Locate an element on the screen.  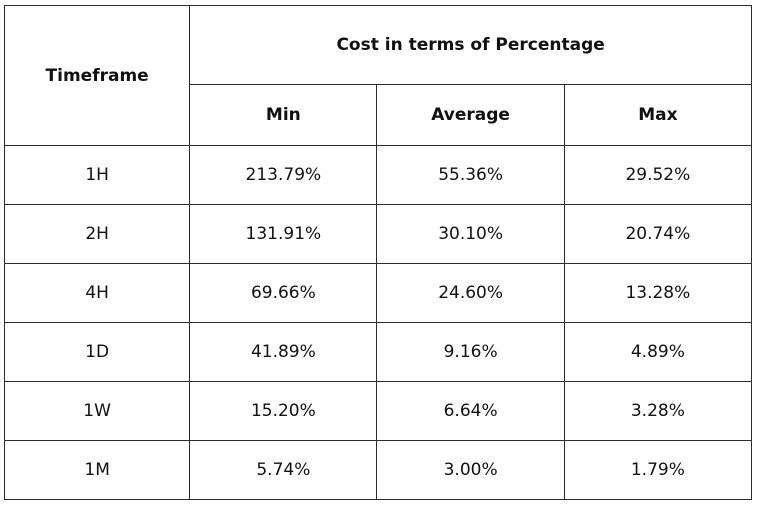
average-cell: 6.64% is located at coordinates (470, 411).